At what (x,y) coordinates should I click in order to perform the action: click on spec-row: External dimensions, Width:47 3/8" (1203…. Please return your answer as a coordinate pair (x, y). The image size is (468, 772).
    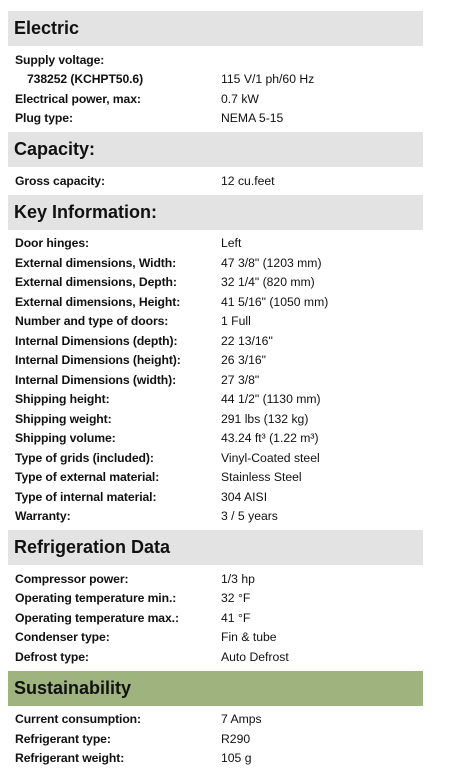
    Looking at the image, I should click on (215, 263).